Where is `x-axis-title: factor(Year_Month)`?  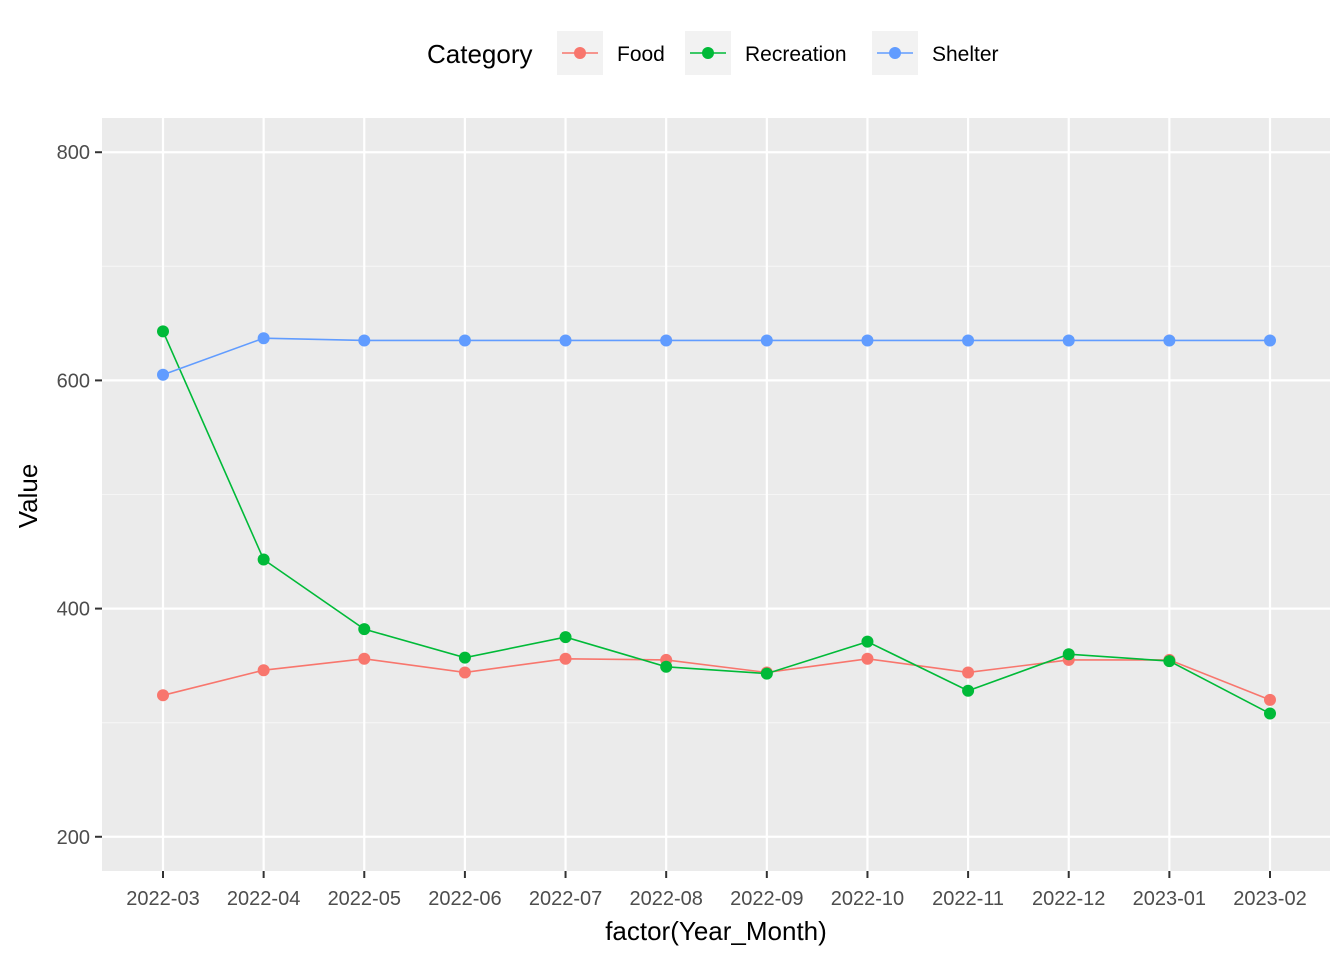
x-axis-title: factor(Year_Month) is located at coordinates (716, 931).